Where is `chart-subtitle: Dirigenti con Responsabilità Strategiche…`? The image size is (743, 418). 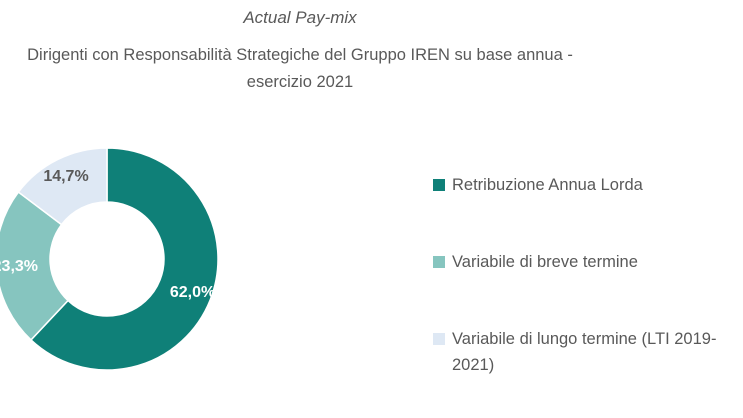 chart-subtitle: Dirigenti con Responsabilità Strategiche… is located at coordinates (300, 68).